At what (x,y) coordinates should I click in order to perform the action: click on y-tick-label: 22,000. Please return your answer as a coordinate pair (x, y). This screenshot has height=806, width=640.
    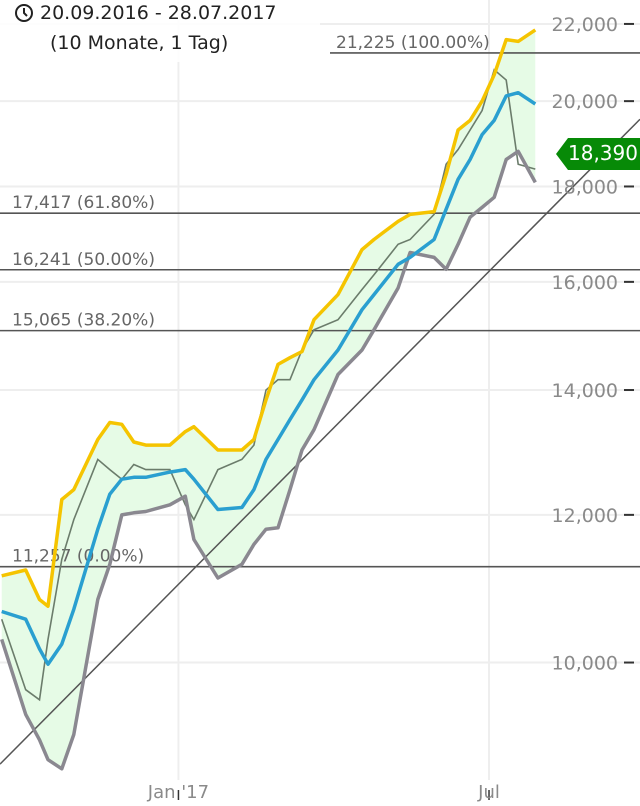
    Looking at the image, I should click on (585, 25).